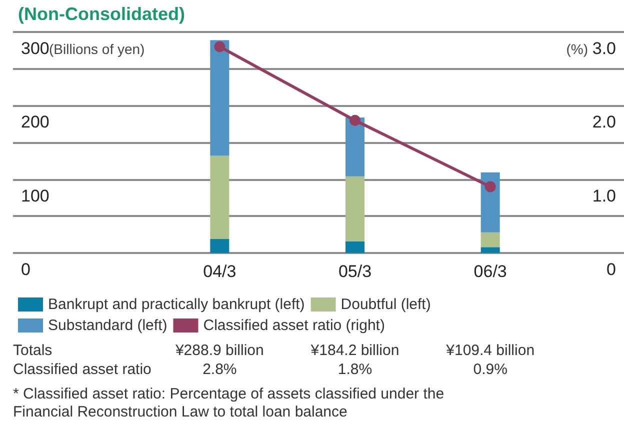 The image size is (624, 423). Describe the element at coordinates (219, 271) in the screenshot. I see `x-tick-label: 04/3` at that location.